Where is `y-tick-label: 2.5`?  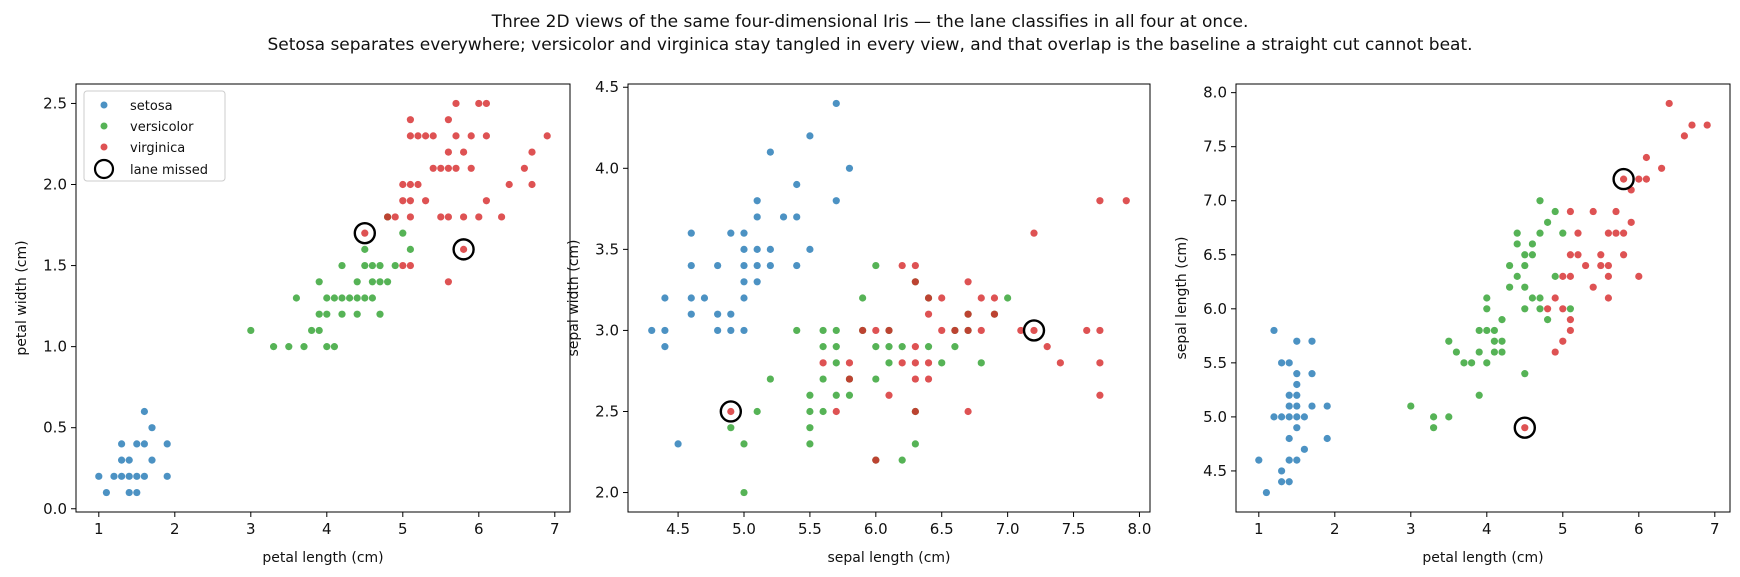 y-tick-label: 2.5 is located at coordinates (55, 103).